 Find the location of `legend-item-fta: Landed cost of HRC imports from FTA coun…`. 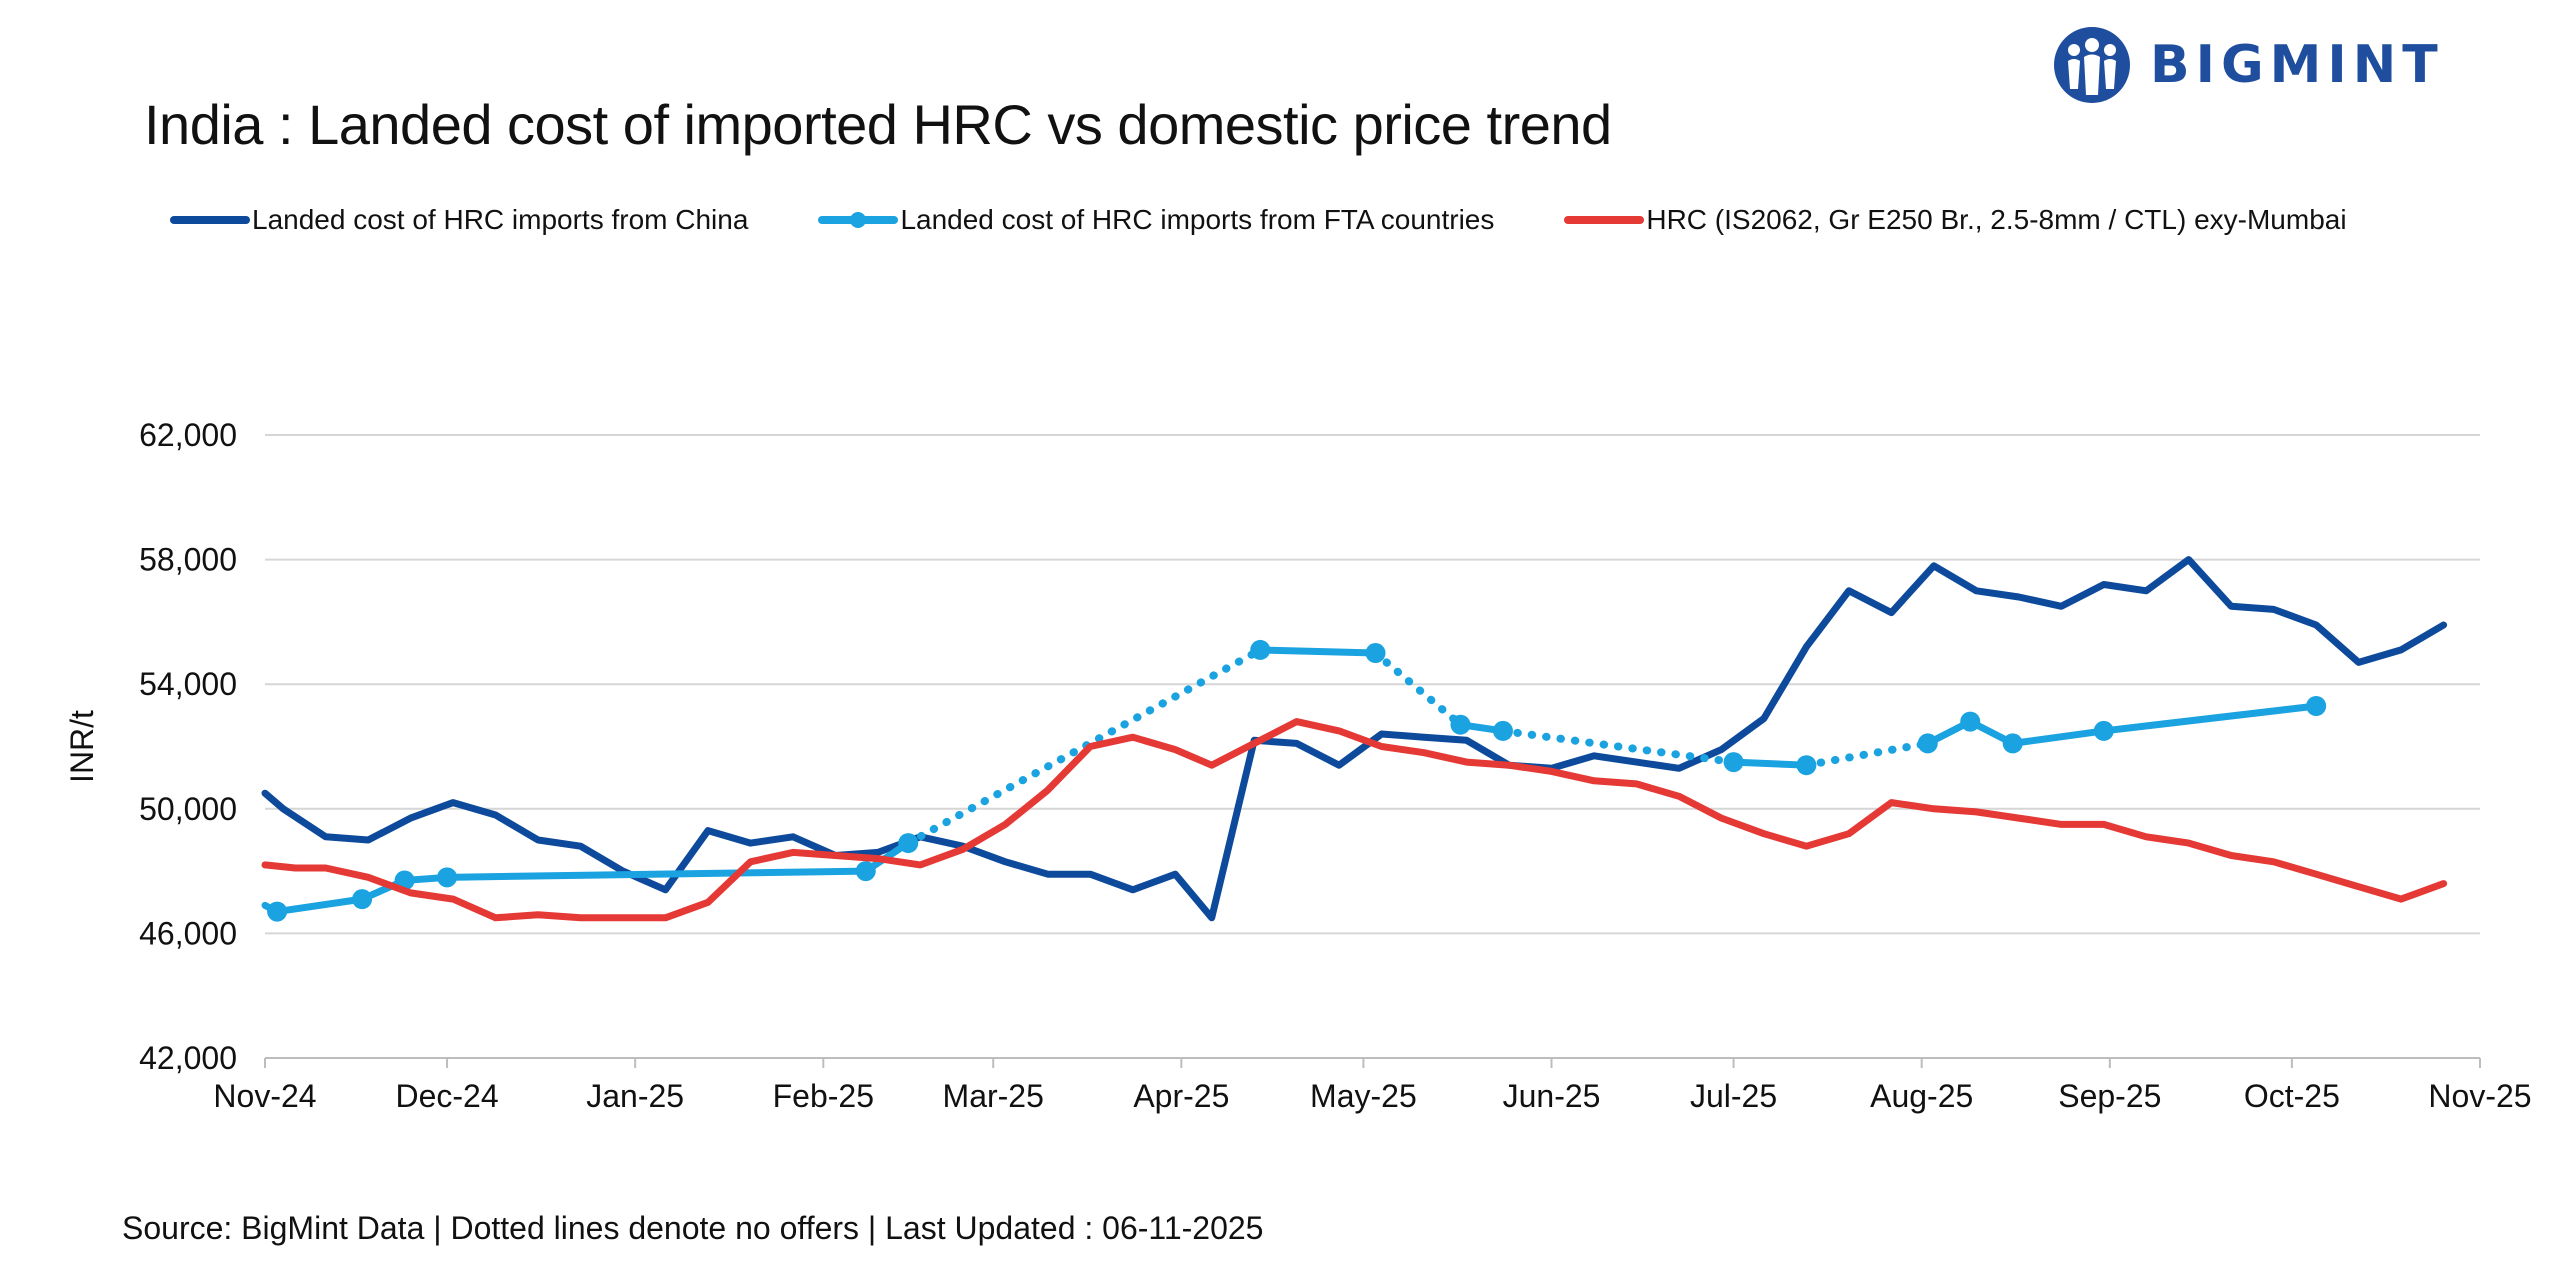

legend-item-fta: Landed cost of HRC imports from FTA coun… is located at coordinates (1156, 220).